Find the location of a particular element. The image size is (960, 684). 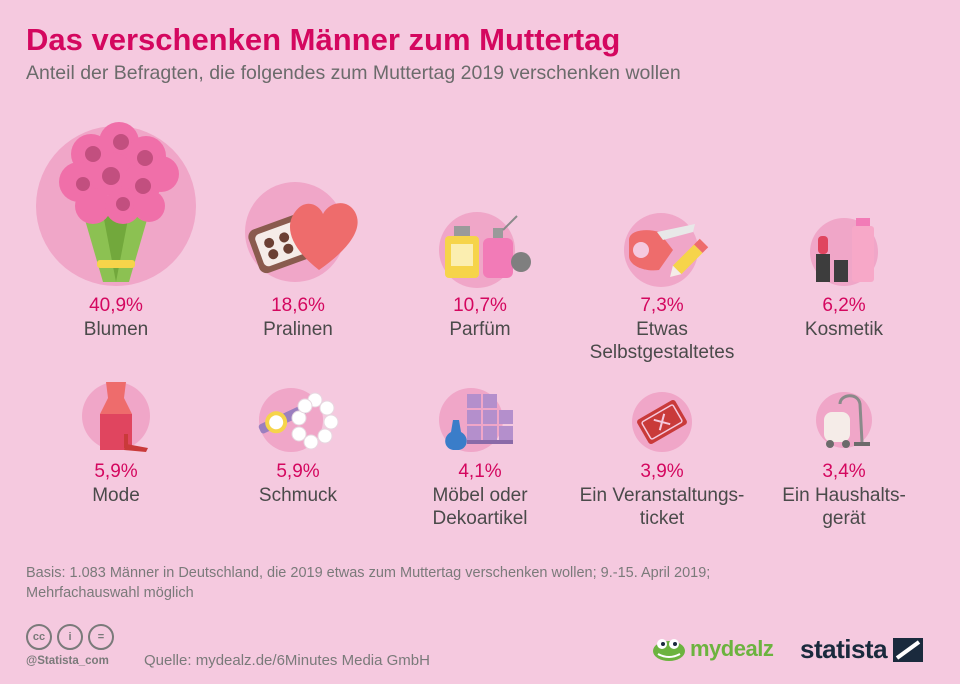

category-label: Blumen is located at coordinates (116, 329).